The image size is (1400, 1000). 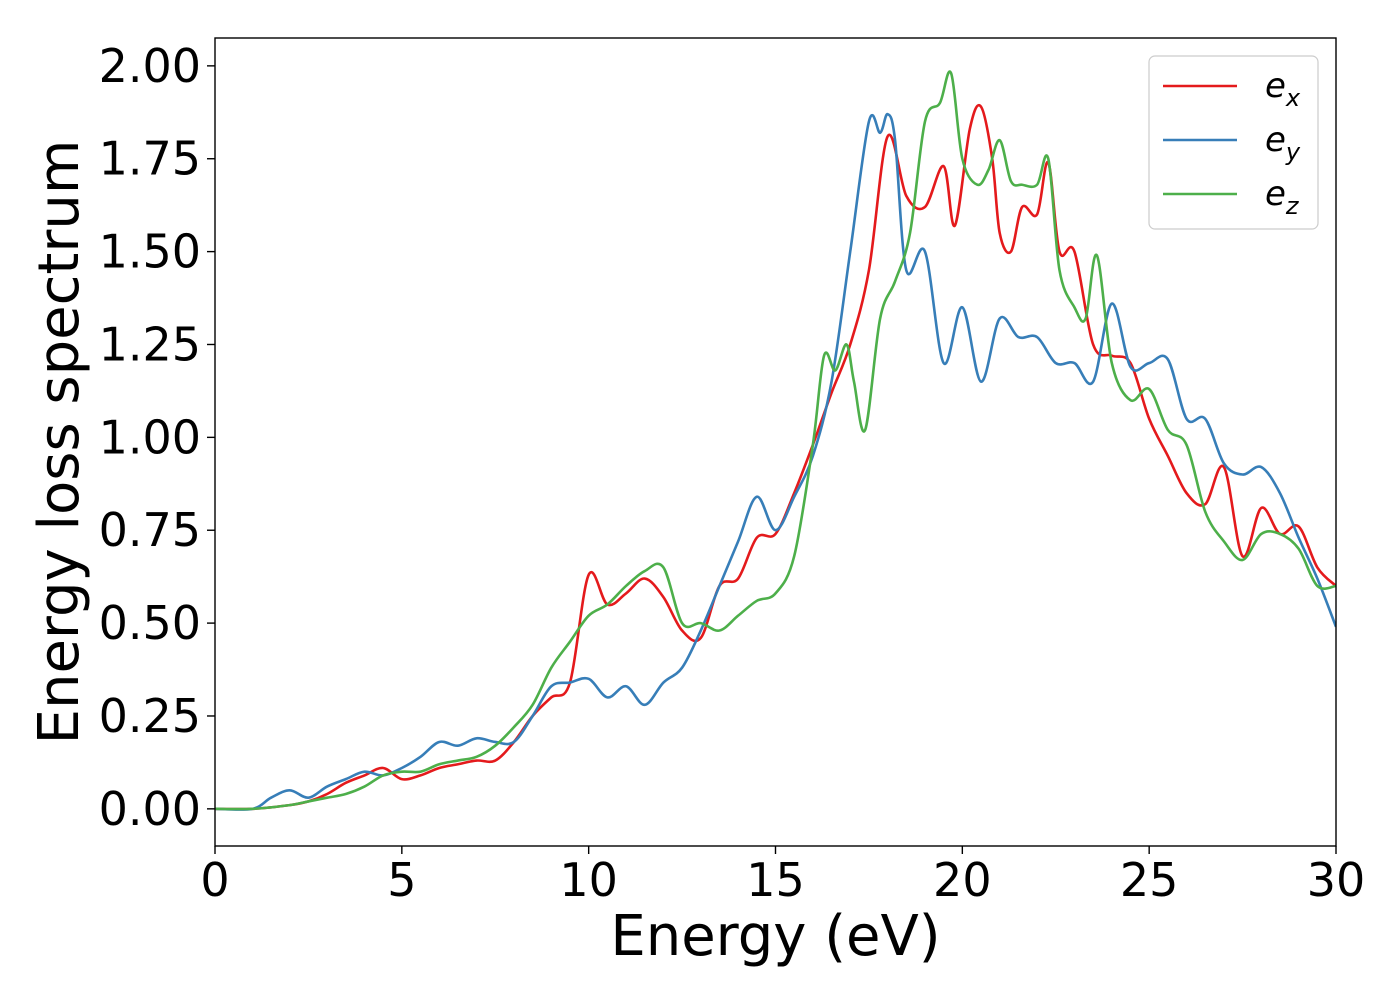 What do you see at coordinates (401, 880) in the screenshot?
I see `x-tick-label: 5` at bounding box center [401, 880].